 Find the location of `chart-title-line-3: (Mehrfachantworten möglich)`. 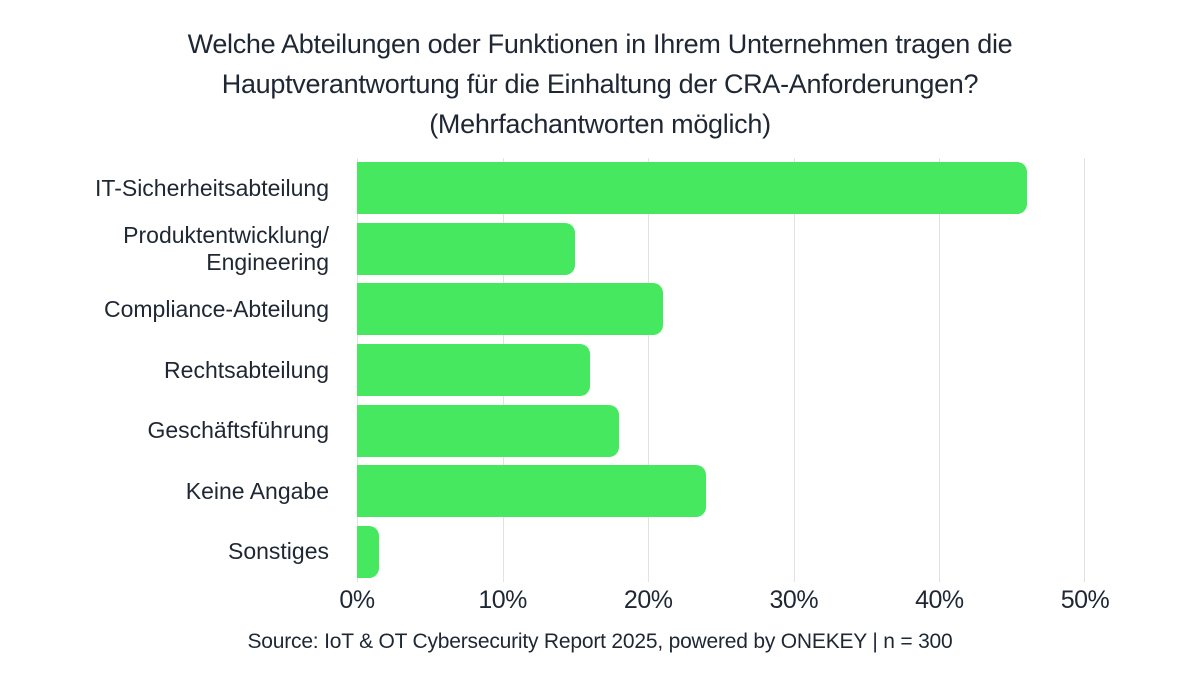

chart-title-line-3: (Mehrfachantworten möglich) is located at coordinates (600, 124).